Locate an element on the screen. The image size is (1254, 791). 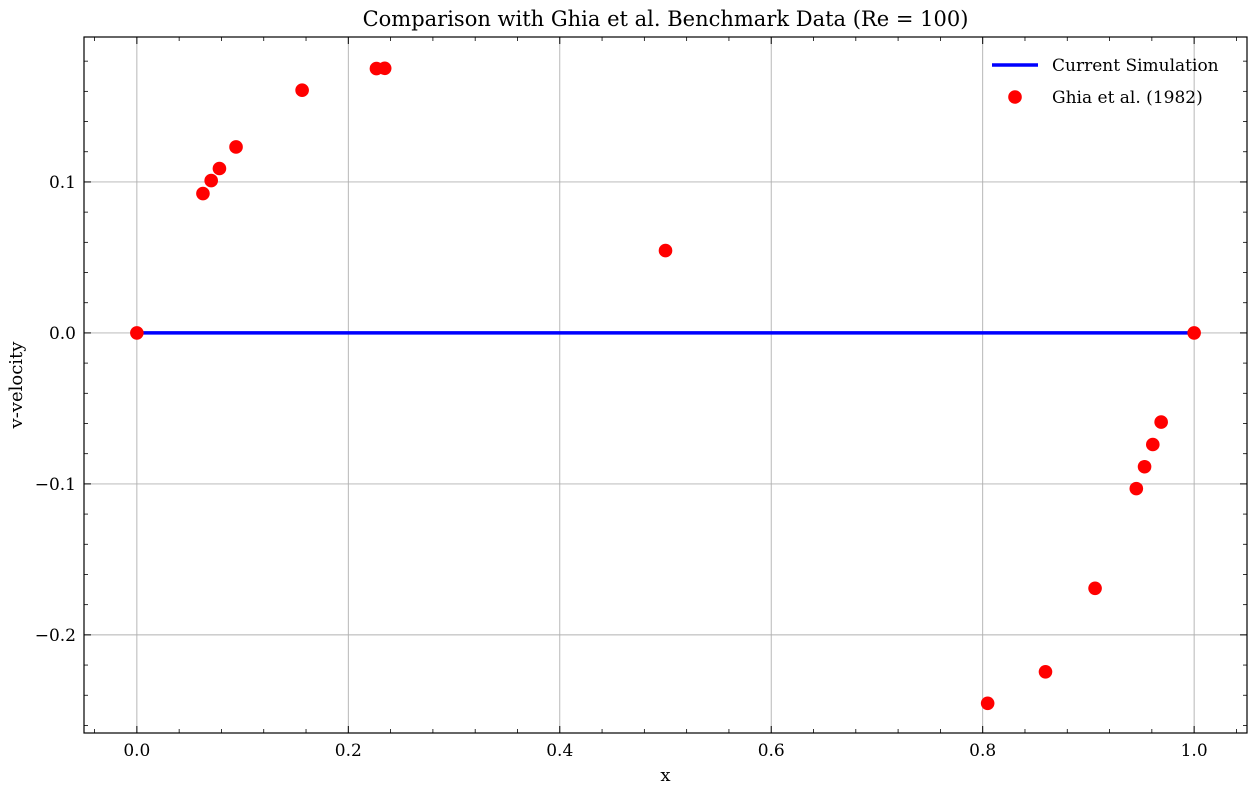
legend-dot-marker is located at coordinates (1015, 97).